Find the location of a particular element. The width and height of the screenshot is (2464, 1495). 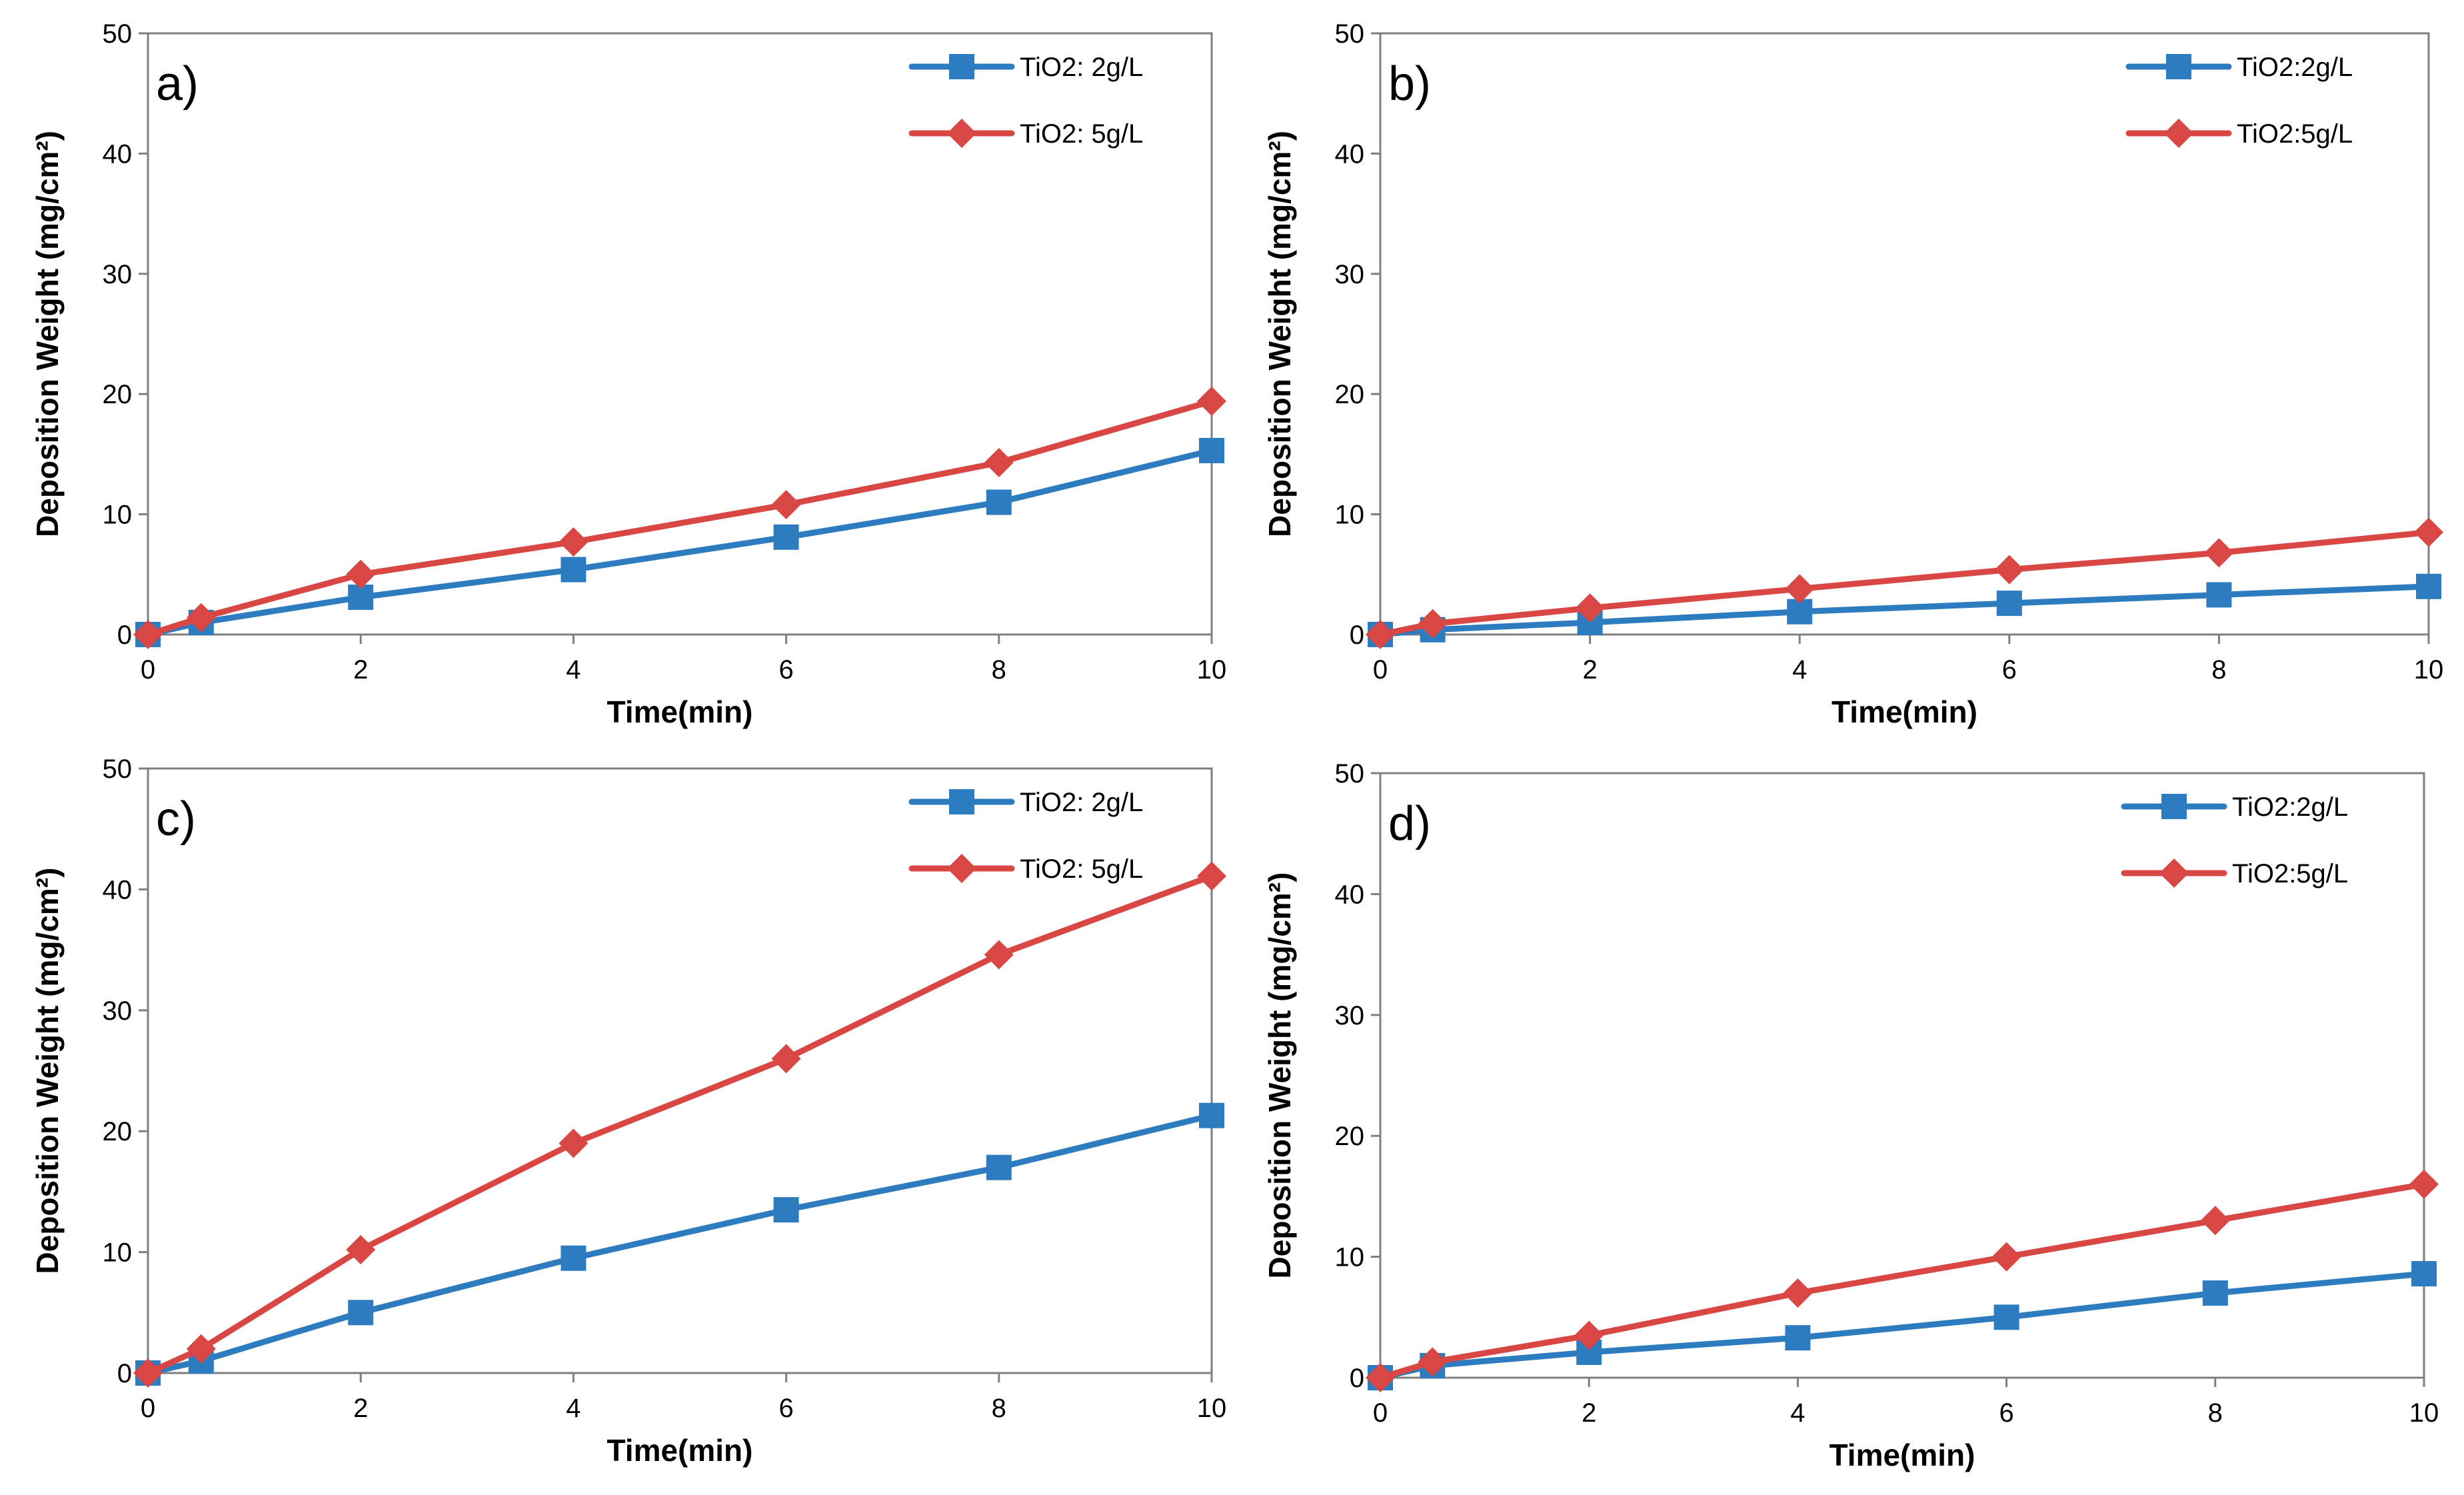

series-red is located at coordinates (1902, 1280).